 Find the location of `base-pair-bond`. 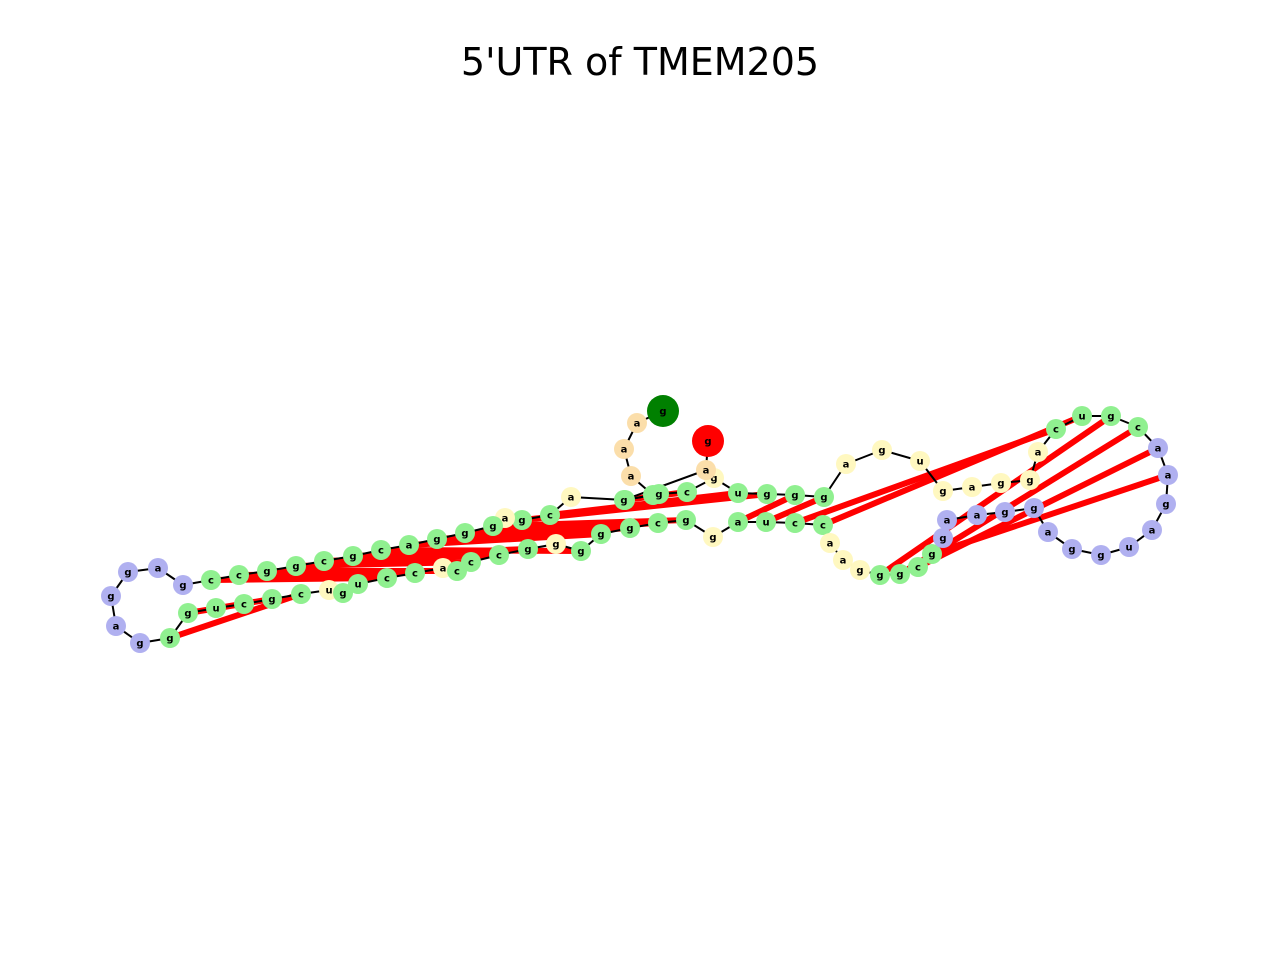

base-pair-bond is located at coordinates (952, 470).